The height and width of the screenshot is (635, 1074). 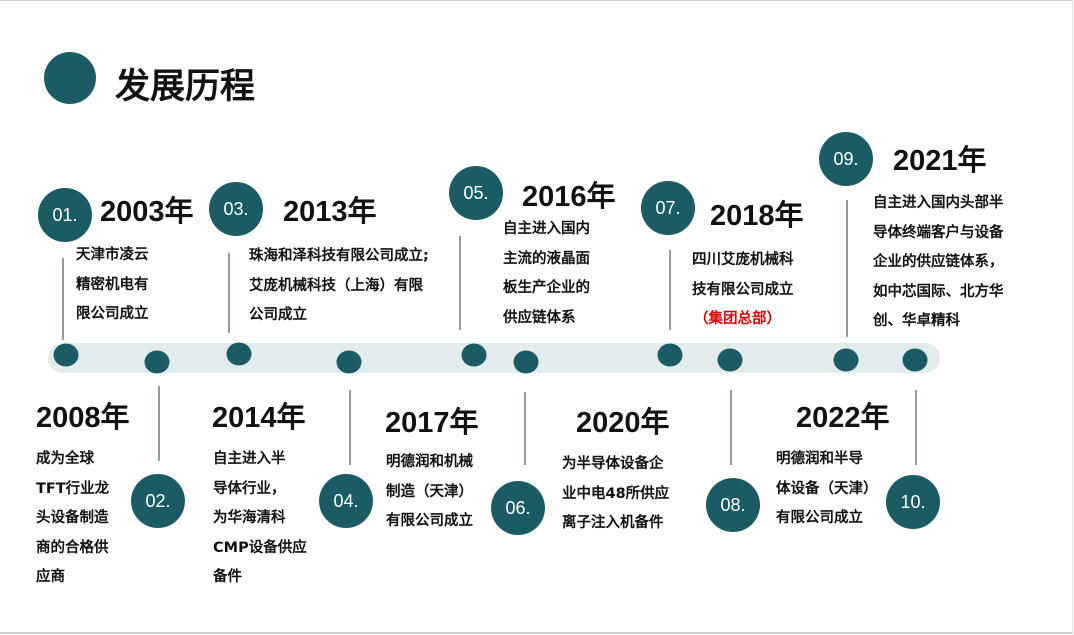 What do you see at coordinates (913, 502) in the screenshot?
I see `milestone-number: 10.` at bounding box center [913, 502].